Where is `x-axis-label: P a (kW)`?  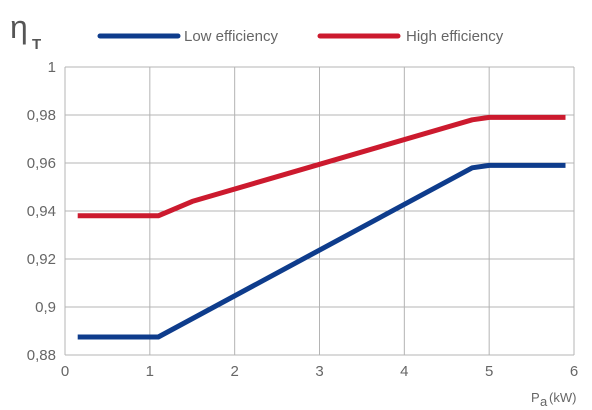 x-axis-label: P a (kW) is located at coordinates (553, 399).